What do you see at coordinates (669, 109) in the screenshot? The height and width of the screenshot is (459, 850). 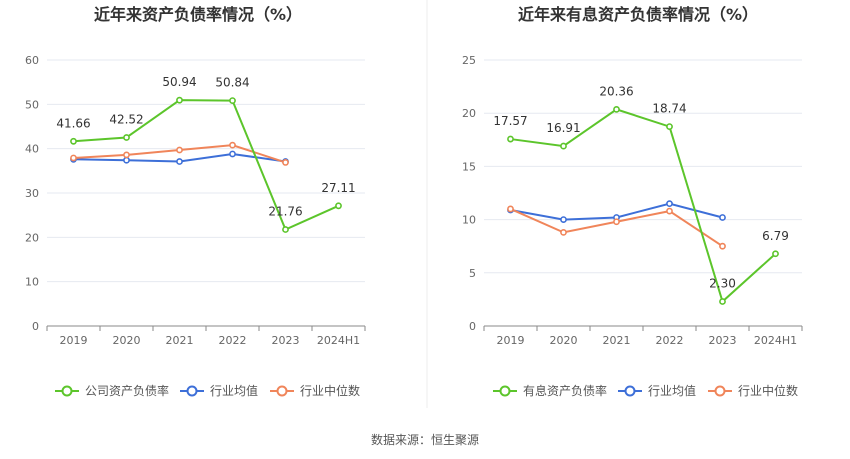 I see `data-label: 18.74` at bounding box center [669, 109].